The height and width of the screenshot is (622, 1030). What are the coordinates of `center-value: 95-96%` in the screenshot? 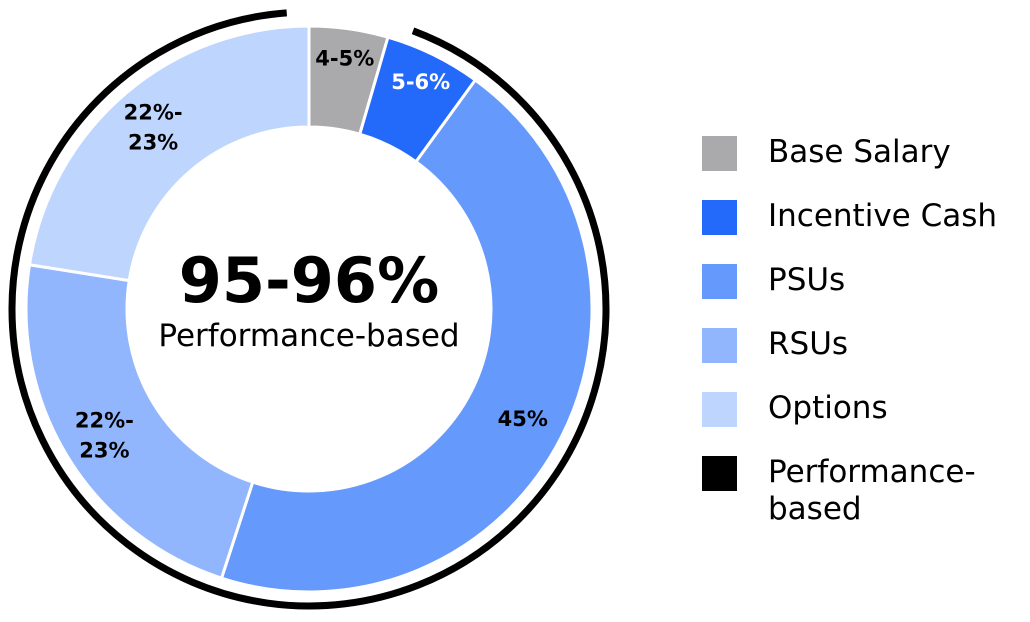 It's located at (309, 280).